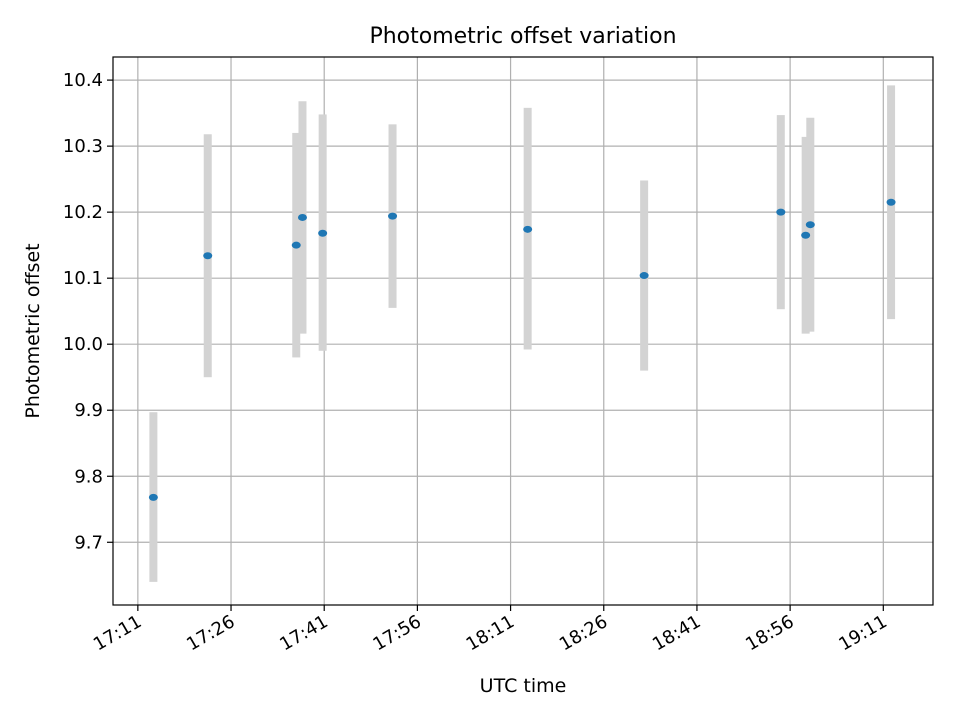 This screenshot has width=960, height=720. What do you see at coordinates (88, 476) in the screenshot?
I see `y-tick-label: 9.8` at bounding box center [88, 476].